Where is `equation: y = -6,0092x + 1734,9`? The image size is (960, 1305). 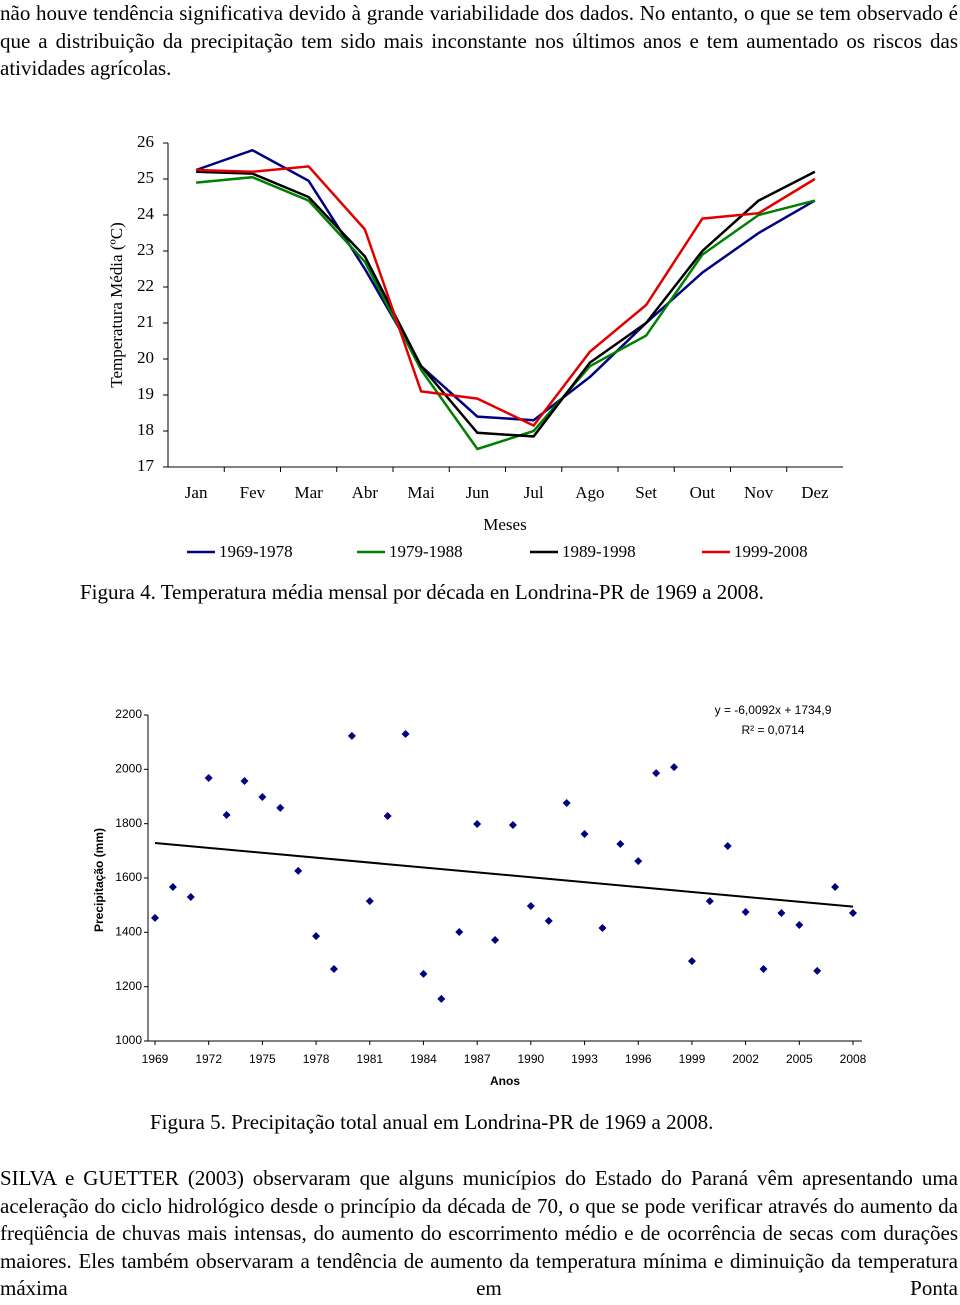 equation: y = -6,0092x + 1734,9 is located at coordinates (773, 710).